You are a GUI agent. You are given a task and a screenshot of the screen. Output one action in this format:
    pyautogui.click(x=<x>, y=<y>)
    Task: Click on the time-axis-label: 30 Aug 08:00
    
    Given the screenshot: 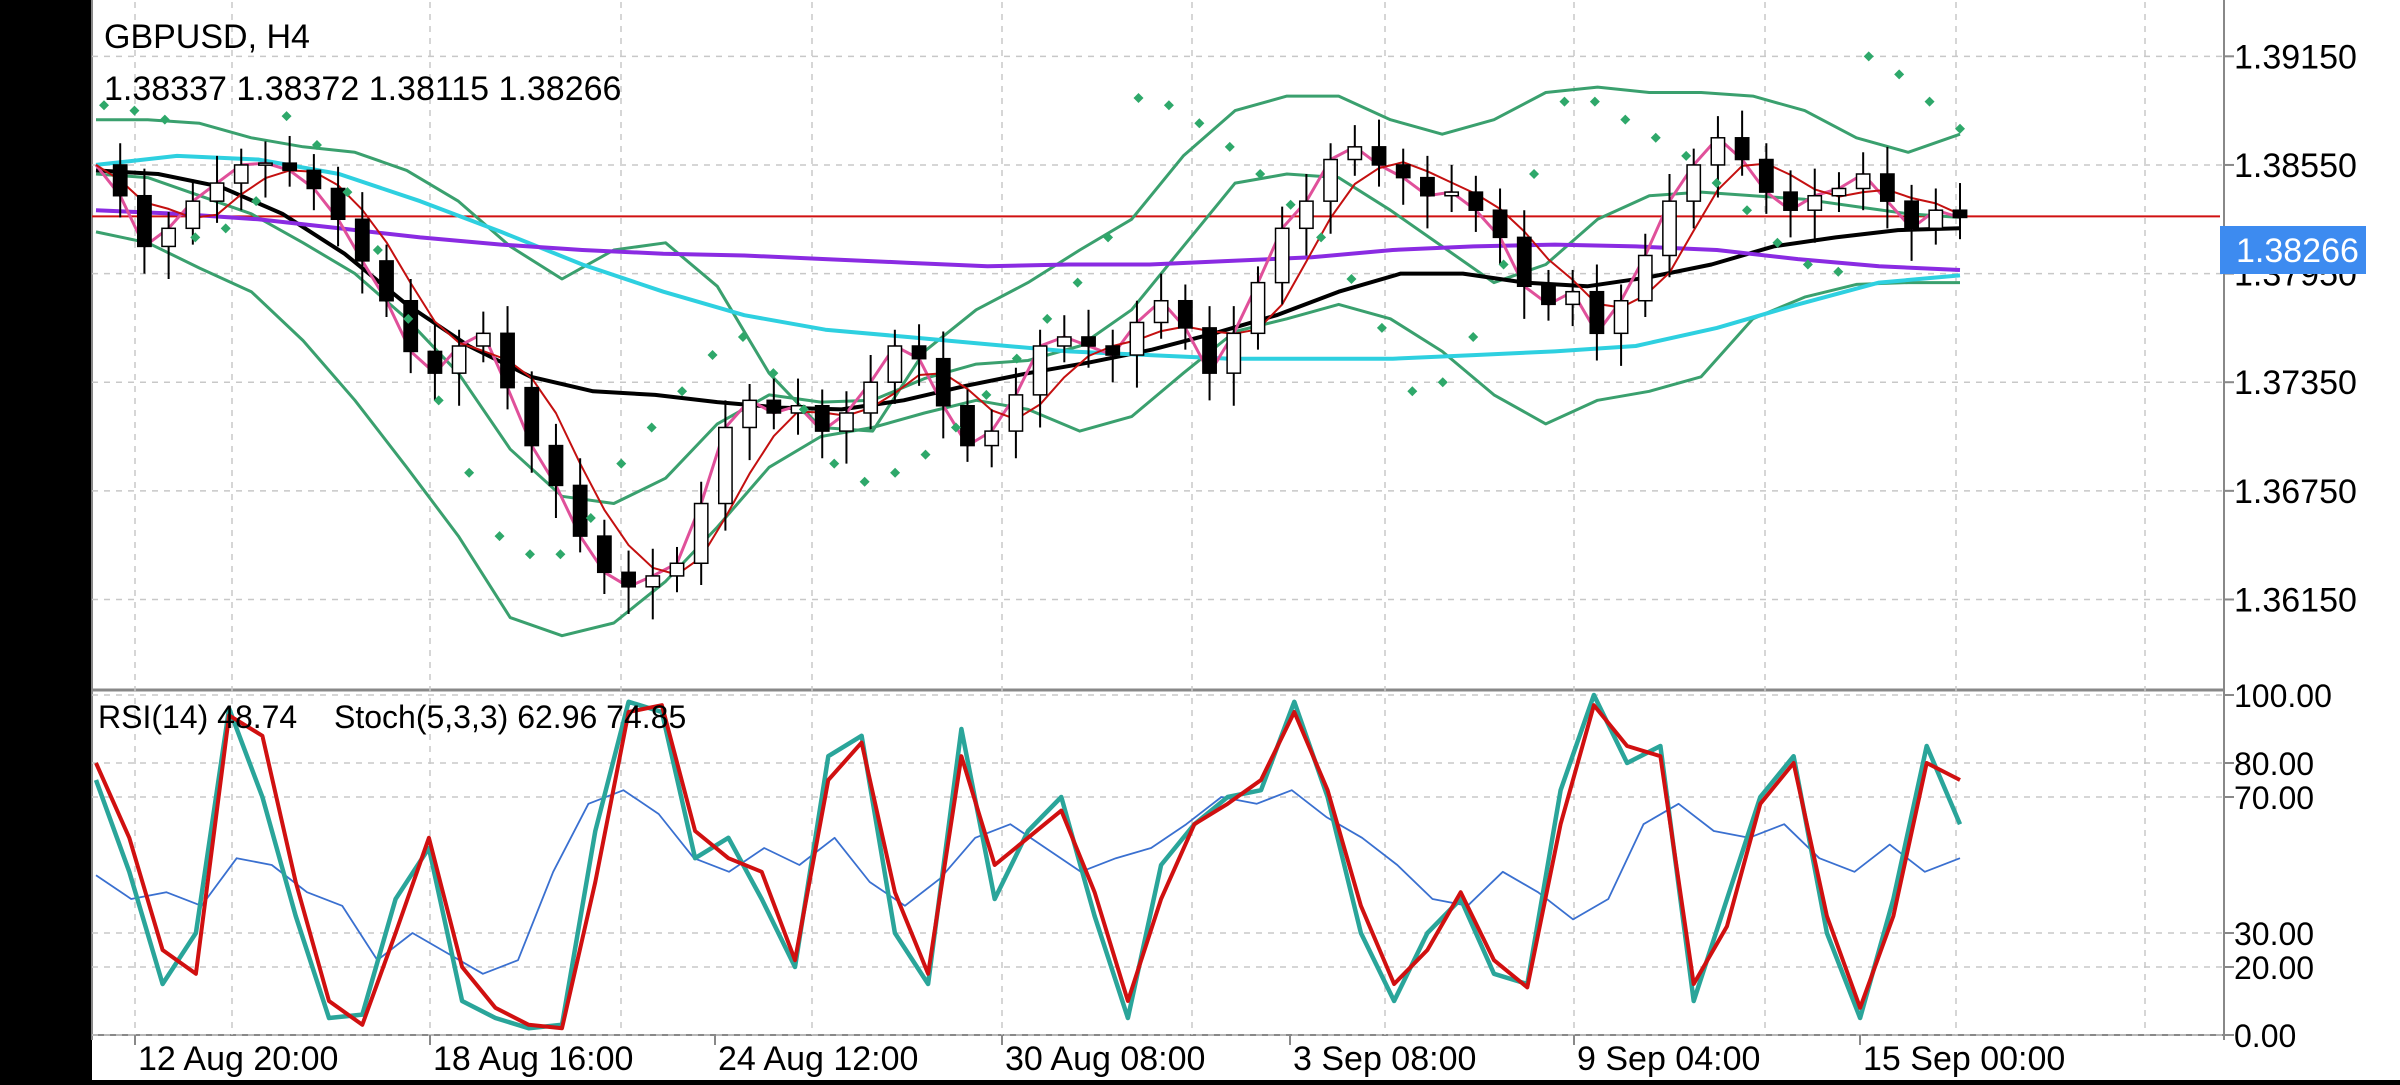 What is the action you would take?
    pyautogui.click(x=1105, y=1059)
    